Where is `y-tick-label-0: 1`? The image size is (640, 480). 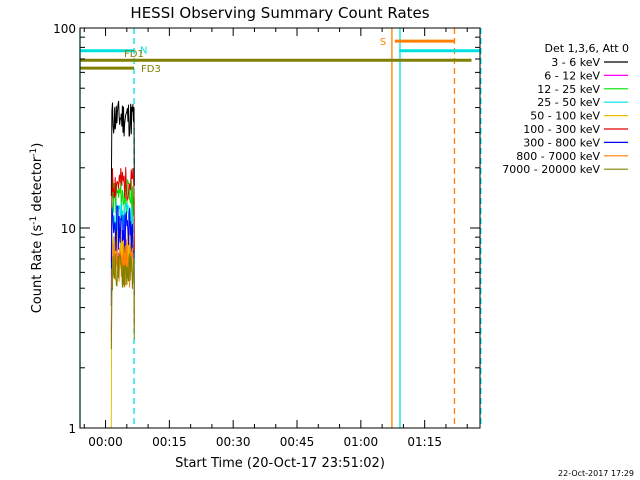 y-tick-label-0: 1 is located at coordinates (72, 429).